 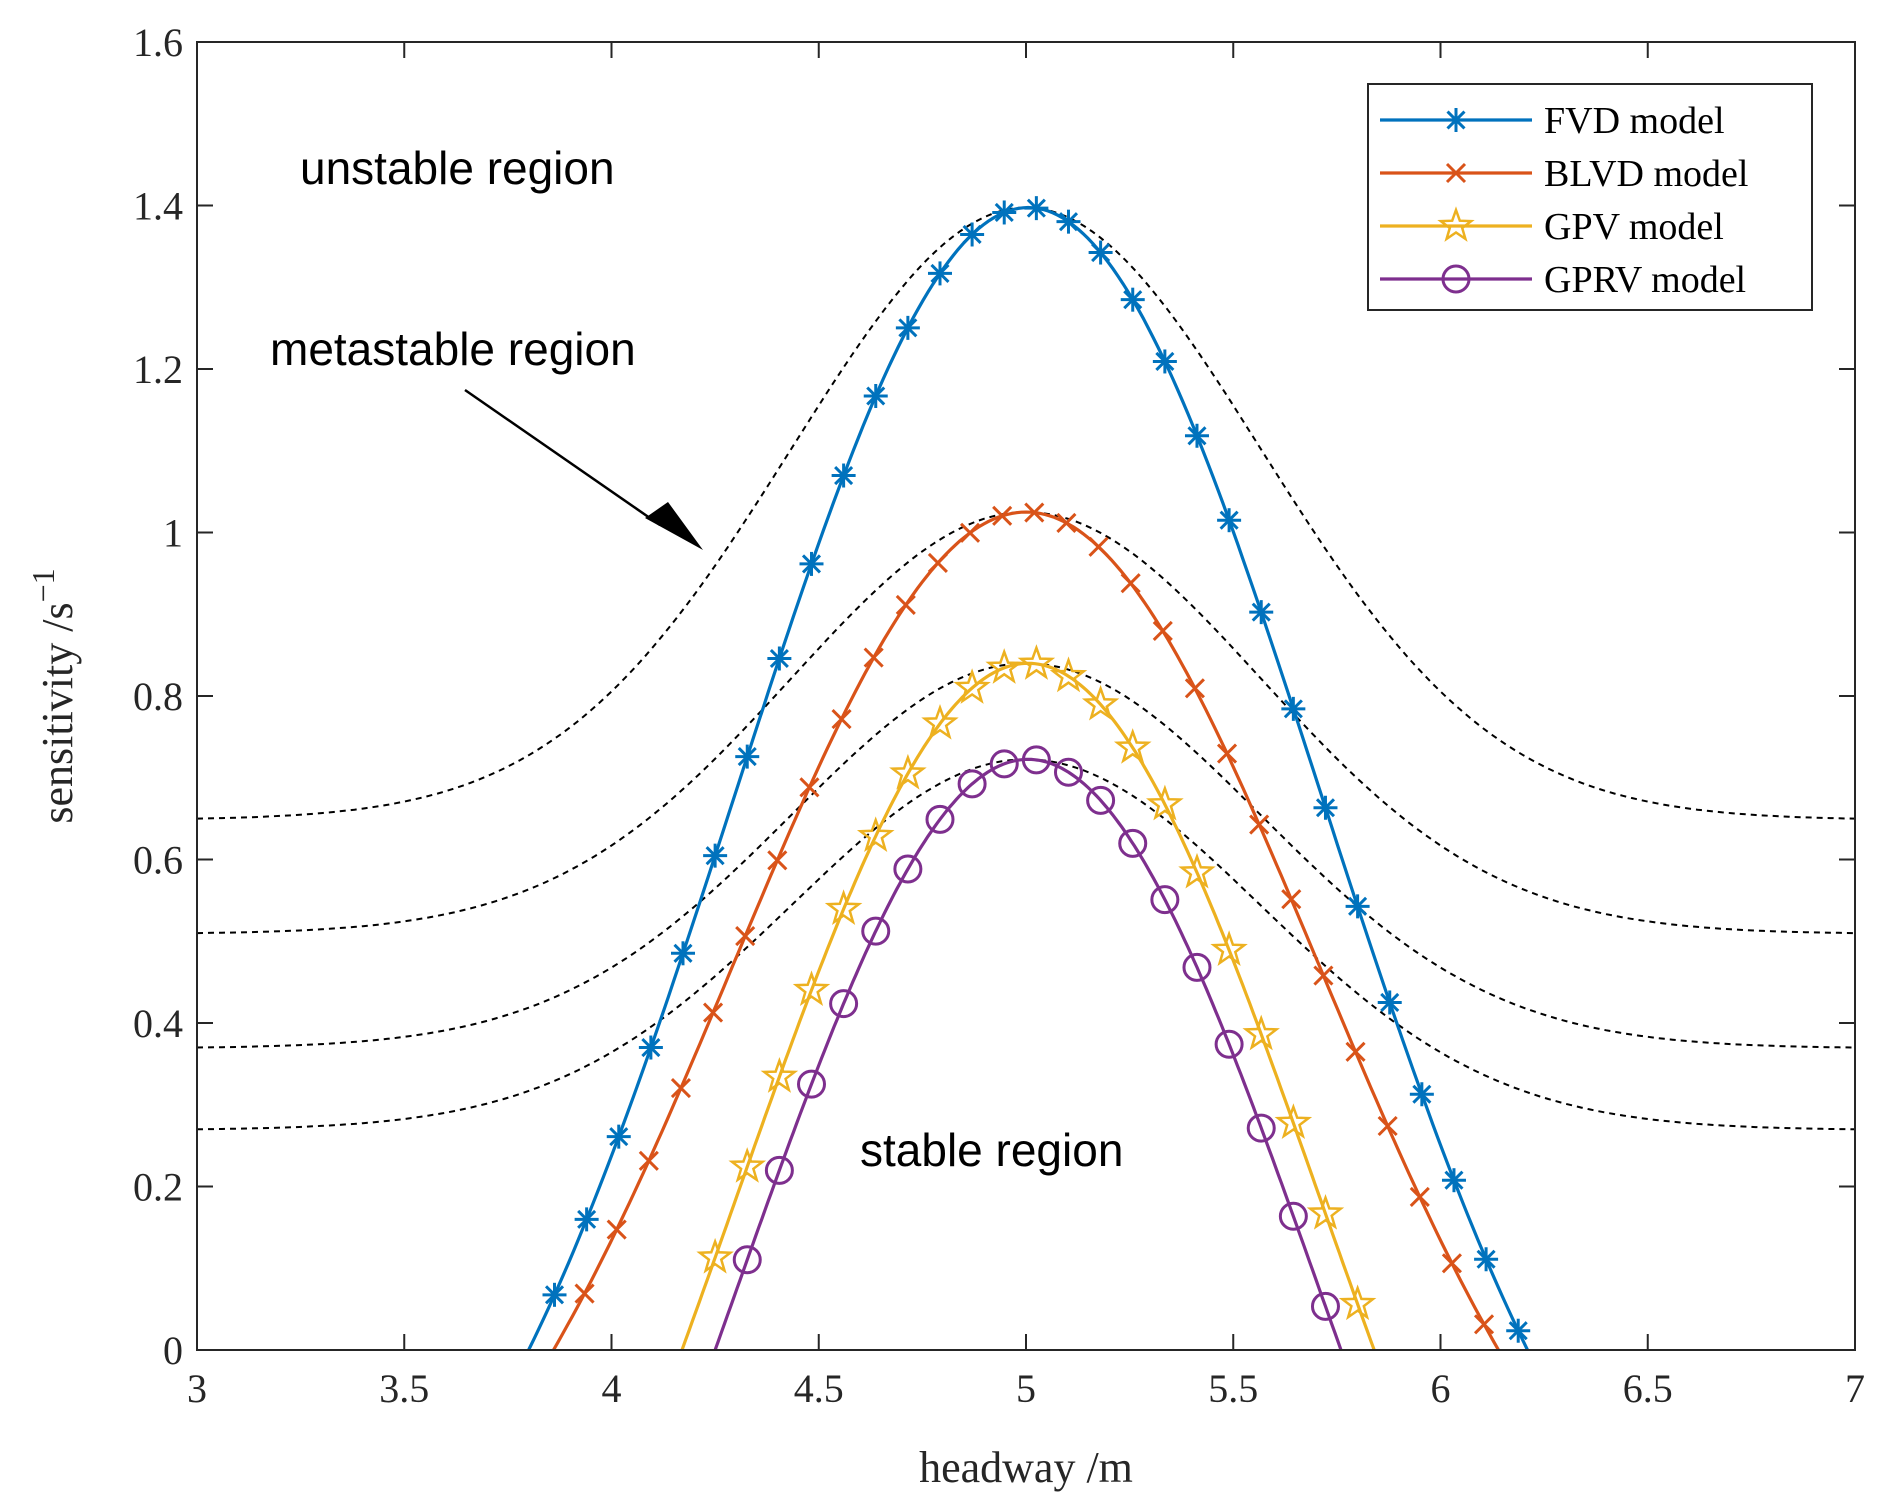 What do you see at coordinates (453, 349) in the screenshot?
I see `annotation-metastable-region: metastable region` at bounding box center [453, 349].